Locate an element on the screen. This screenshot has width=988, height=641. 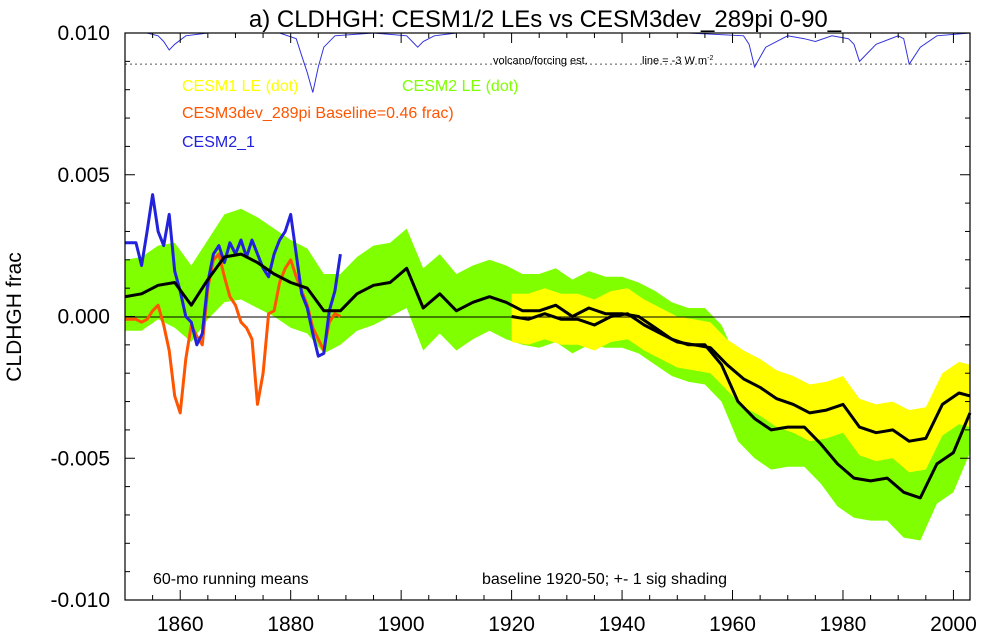
volcano-line-label-text: line = -3 W m is located at coordinates (674, 61).